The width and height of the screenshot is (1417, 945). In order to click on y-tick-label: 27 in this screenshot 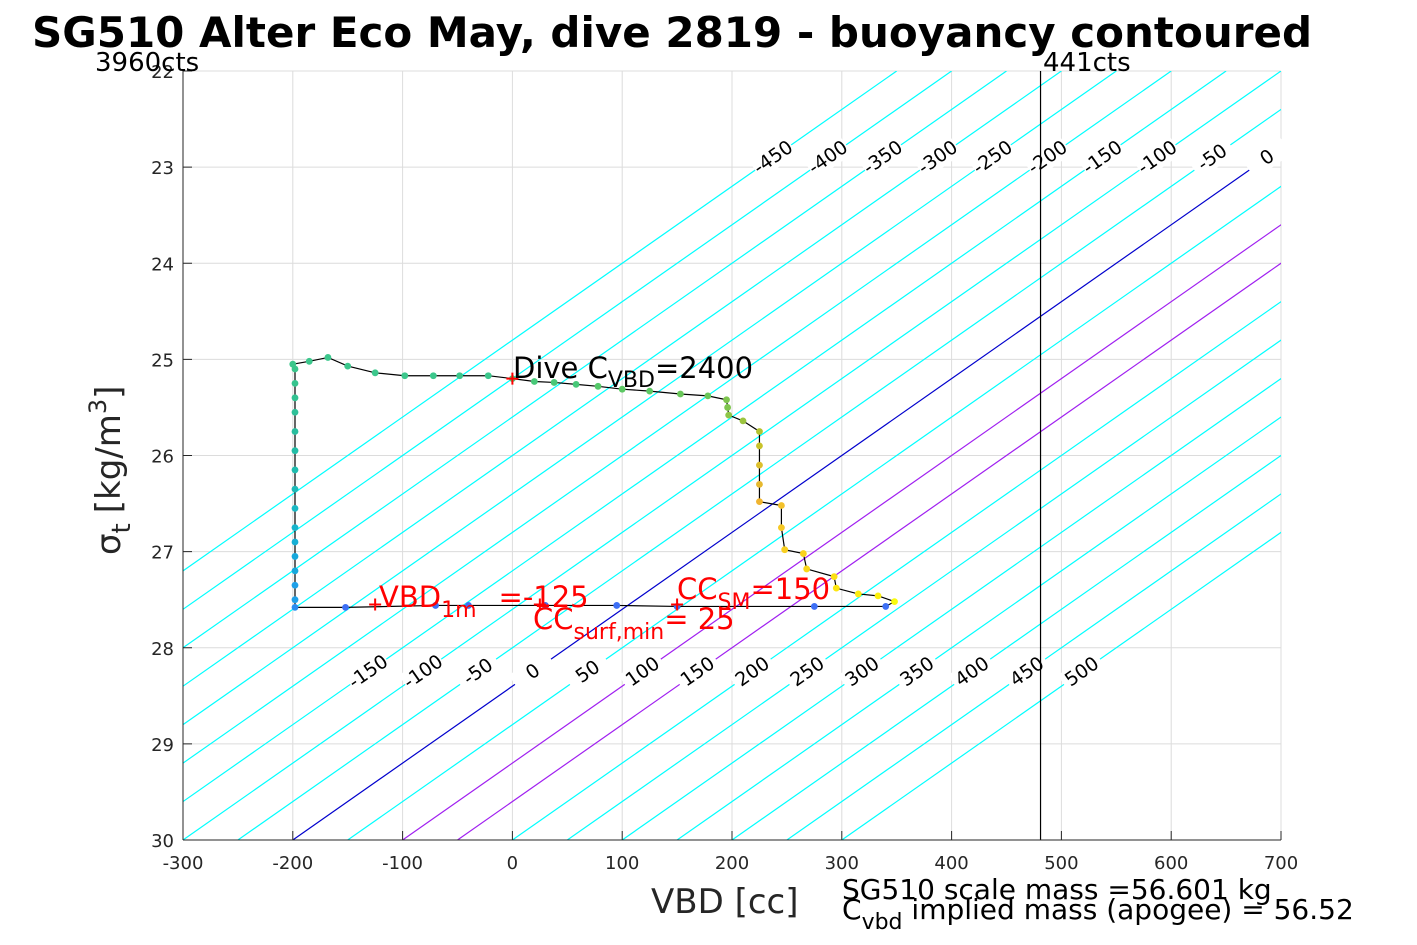, I will do `click(162, 553)`.